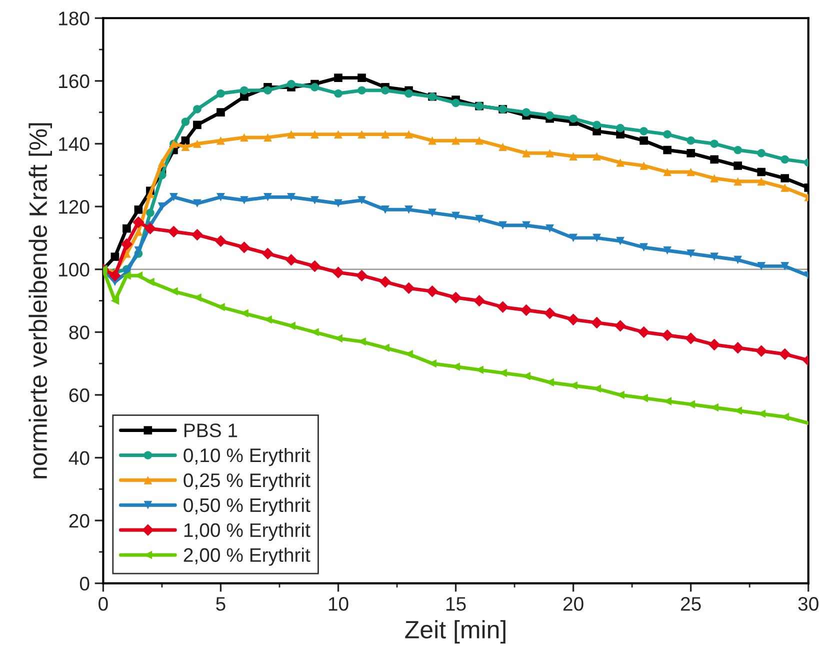  I want to click on y-tick-label: 160, so click(74, 81).